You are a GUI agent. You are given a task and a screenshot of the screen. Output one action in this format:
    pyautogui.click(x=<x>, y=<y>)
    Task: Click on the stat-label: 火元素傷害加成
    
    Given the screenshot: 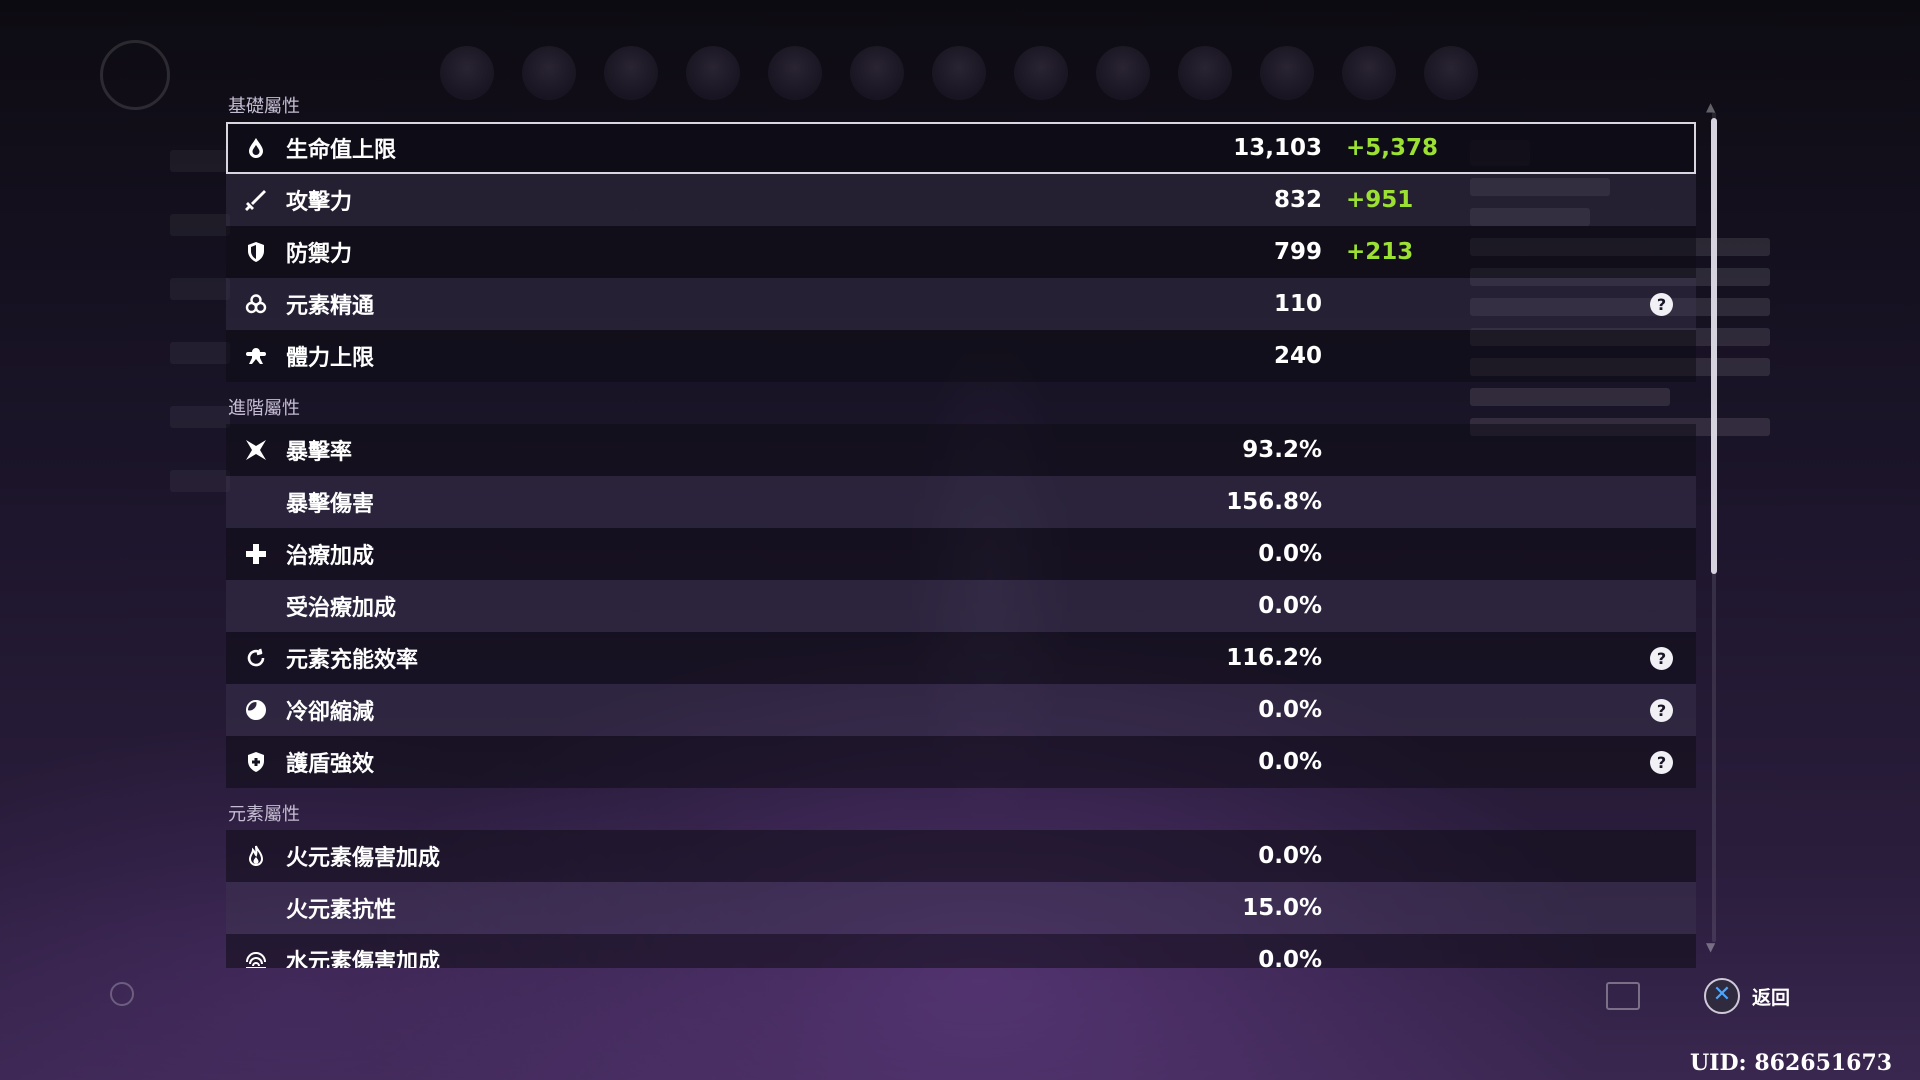 What is the action you would take?
    pyautogui.click(x=363, y=858)
    